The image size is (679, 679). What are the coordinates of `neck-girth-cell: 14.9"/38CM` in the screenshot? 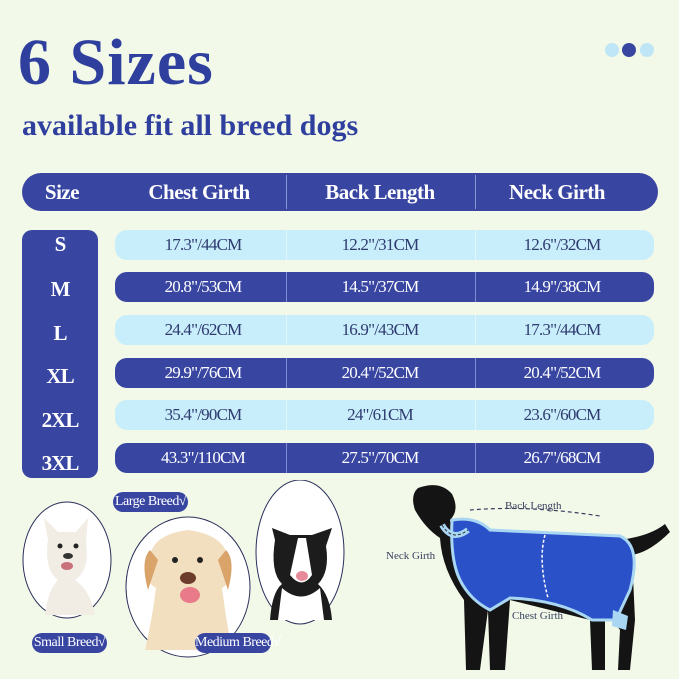 It's located at (562, 286).